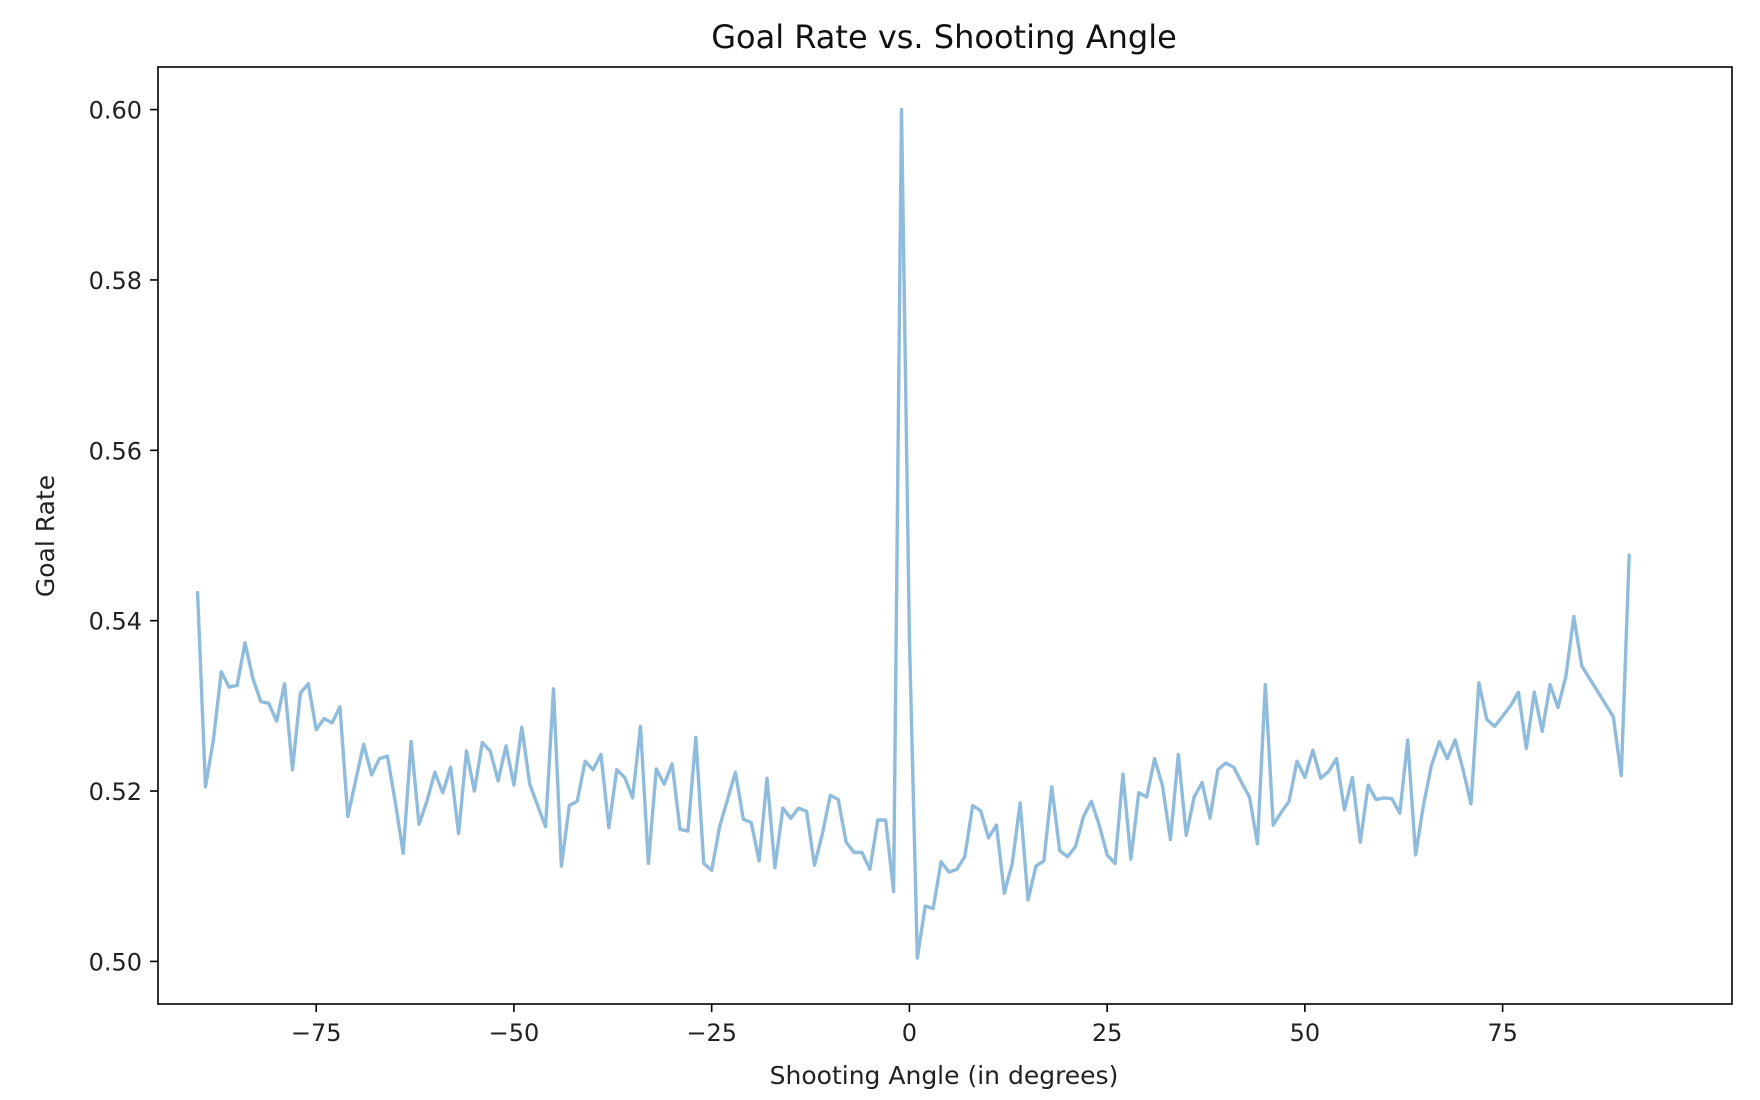 The height and width of the screenshot is (1100, 1760). I want to click on x-tick-label: 75, so click(1502, 1033).